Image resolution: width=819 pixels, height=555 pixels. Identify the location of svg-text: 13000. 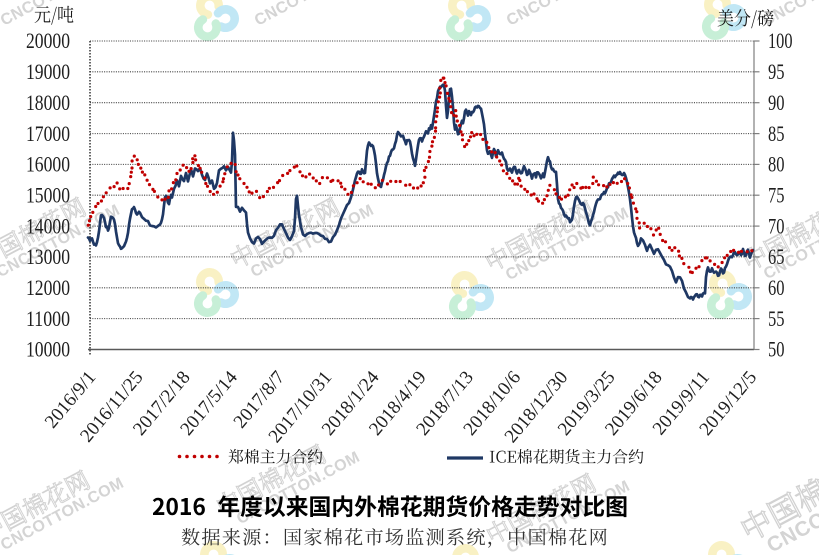
(48, 256).